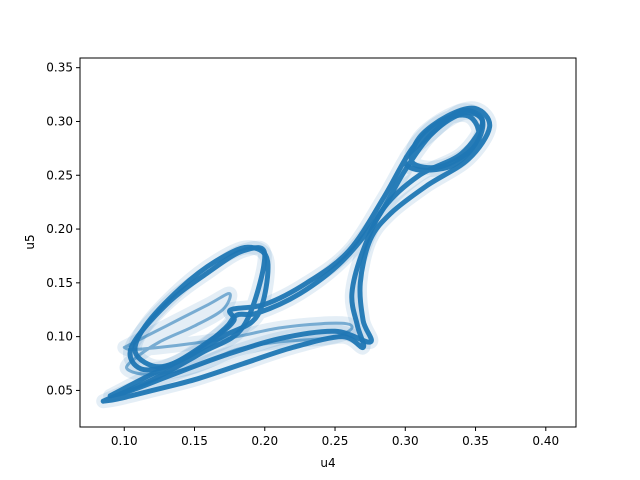 The height and width of the screenshot is (480, 640). I want to click on y-tick-label: 0.25, so click(59, 175).